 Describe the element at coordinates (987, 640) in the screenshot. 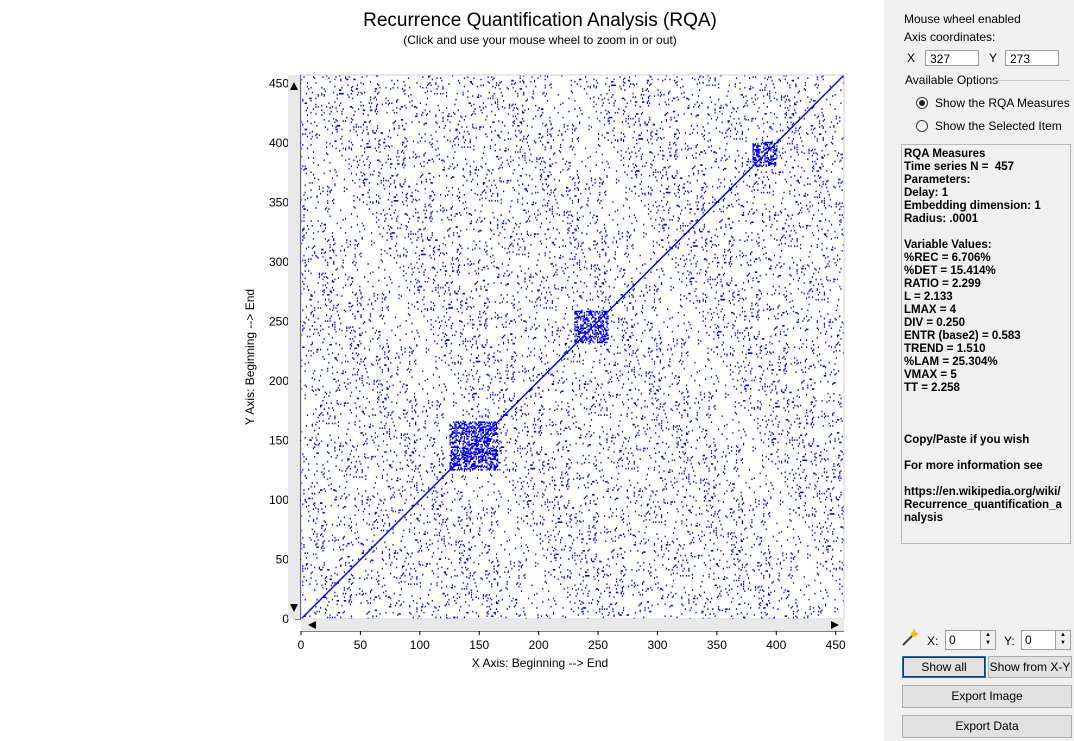

I see `spin-x-arrows-icon: ▲ ▼` at that location.